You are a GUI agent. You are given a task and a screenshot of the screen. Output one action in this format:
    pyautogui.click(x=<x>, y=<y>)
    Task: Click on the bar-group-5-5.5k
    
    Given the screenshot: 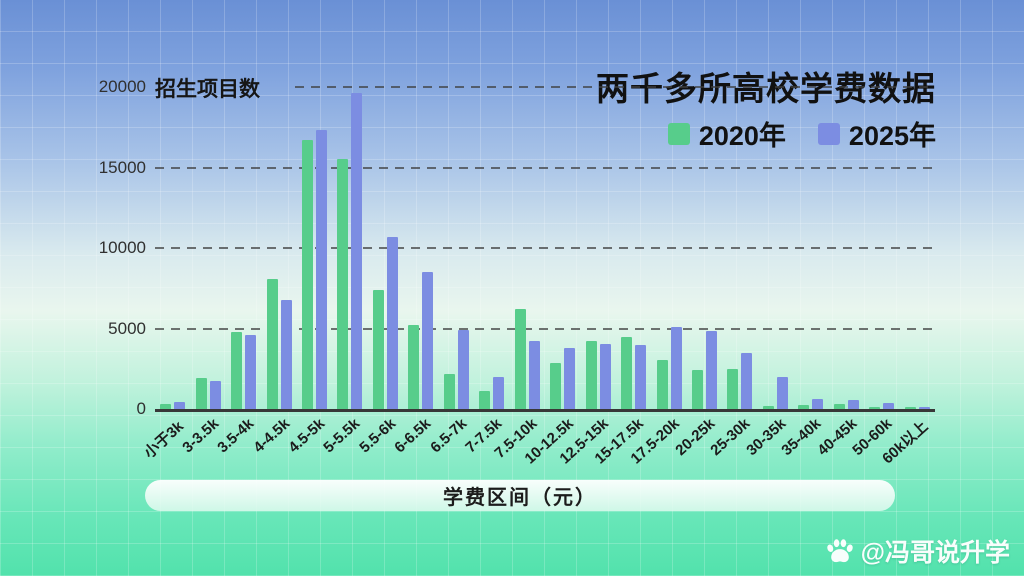 What is the action you would take?
    pyautogui.click(x=349, y=248)
    